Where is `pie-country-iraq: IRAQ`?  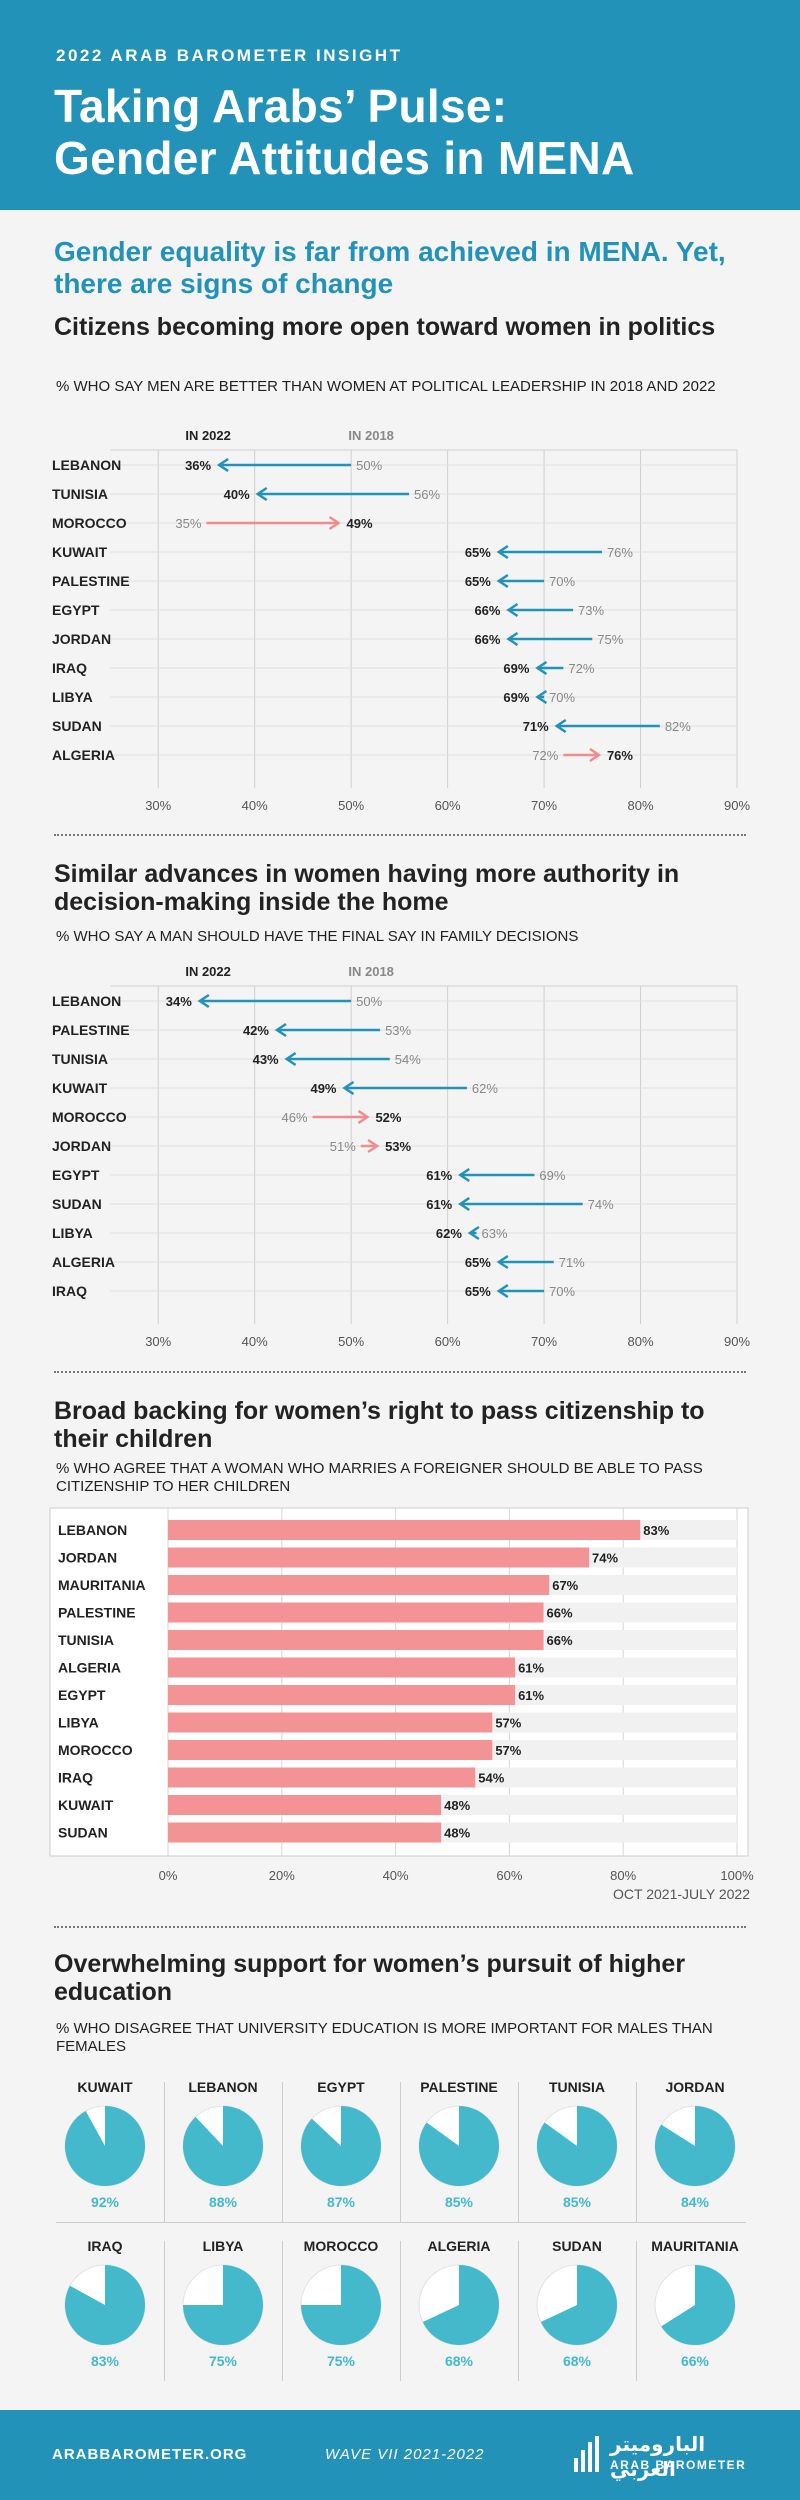 pie-country-iraq: IRAQ is located at coordinates (105, 2246).